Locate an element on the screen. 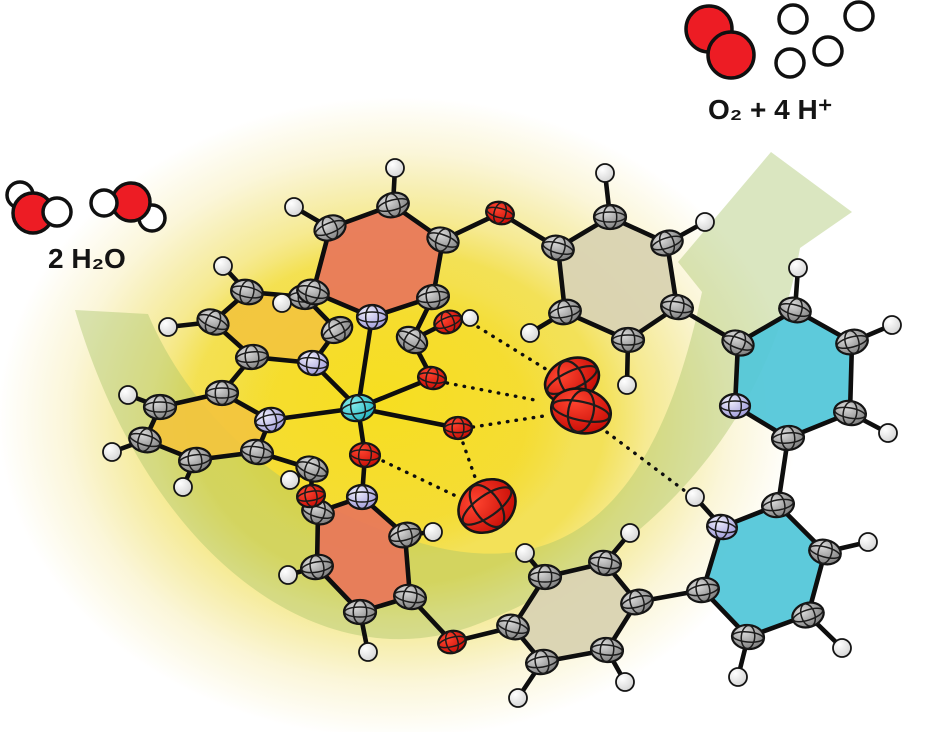 Image resolution: width=935 pixels, height=732 pixels. atom-s2c is located at coordinates (360, 612).